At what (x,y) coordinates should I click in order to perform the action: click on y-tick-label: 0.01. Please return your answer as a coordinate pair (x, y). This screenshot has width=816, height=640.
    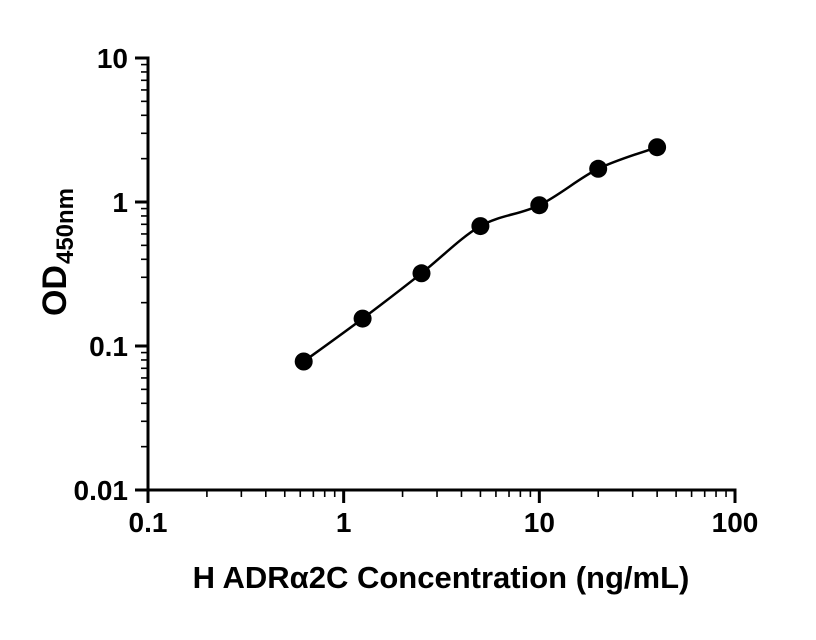
    Looking at the image, I should click on (101, 490).